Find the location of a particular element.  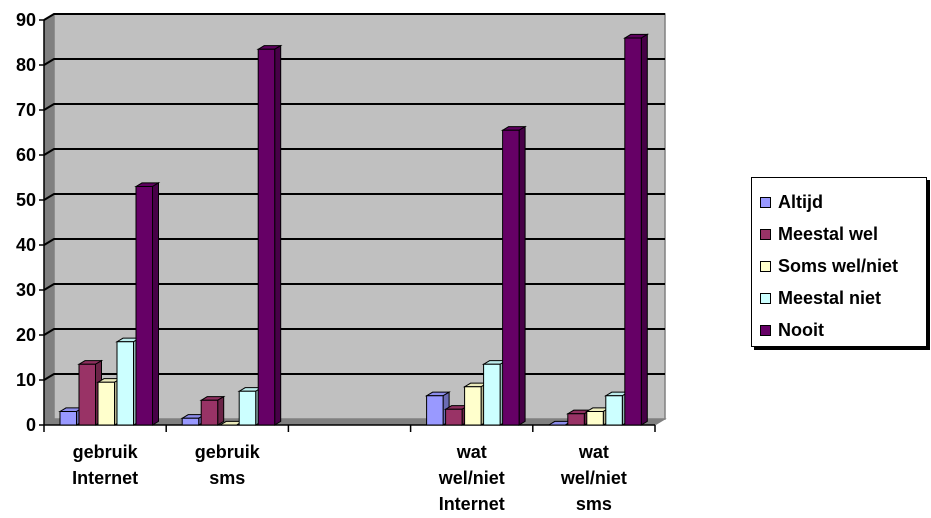

bar-meestal-niet is located at coordinates (617, 408).